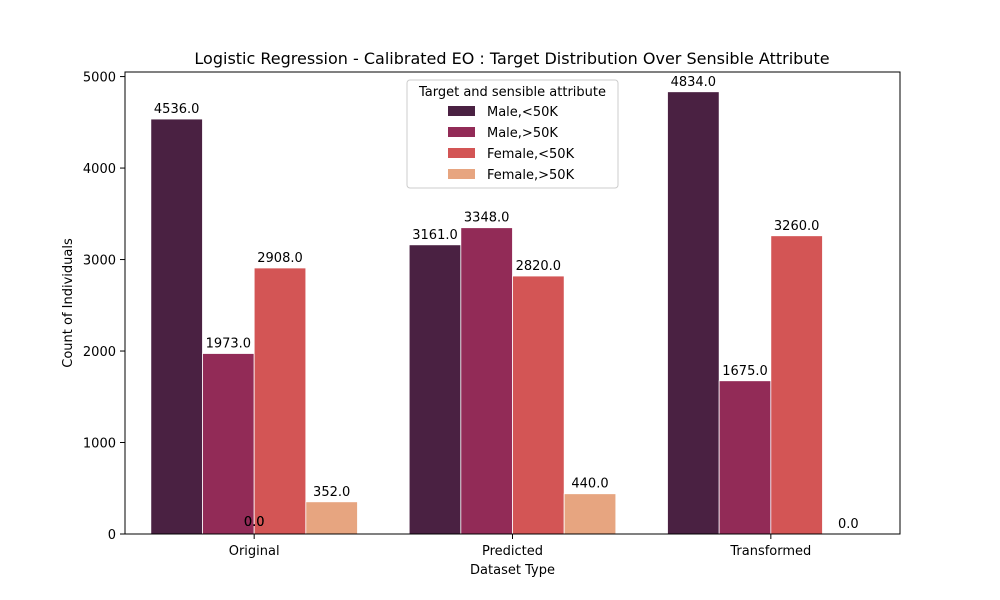  What do you see at coordinates (531, 175) in the screenshot?
I see `legend-label: Female,>50K` at bounding box center [531, 175].